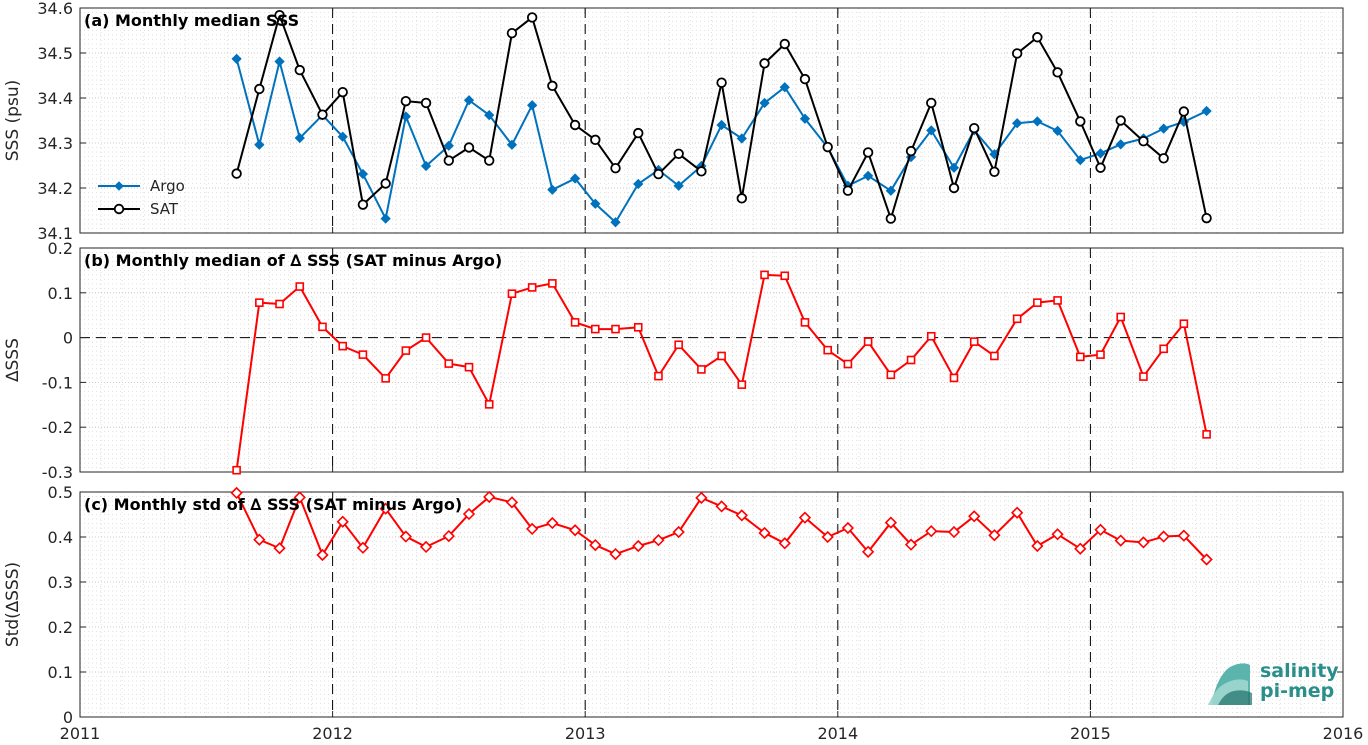  Describe the element at coordinates (585, 733) in the screenshot. I see `x-tick-label: 2013` at that location.